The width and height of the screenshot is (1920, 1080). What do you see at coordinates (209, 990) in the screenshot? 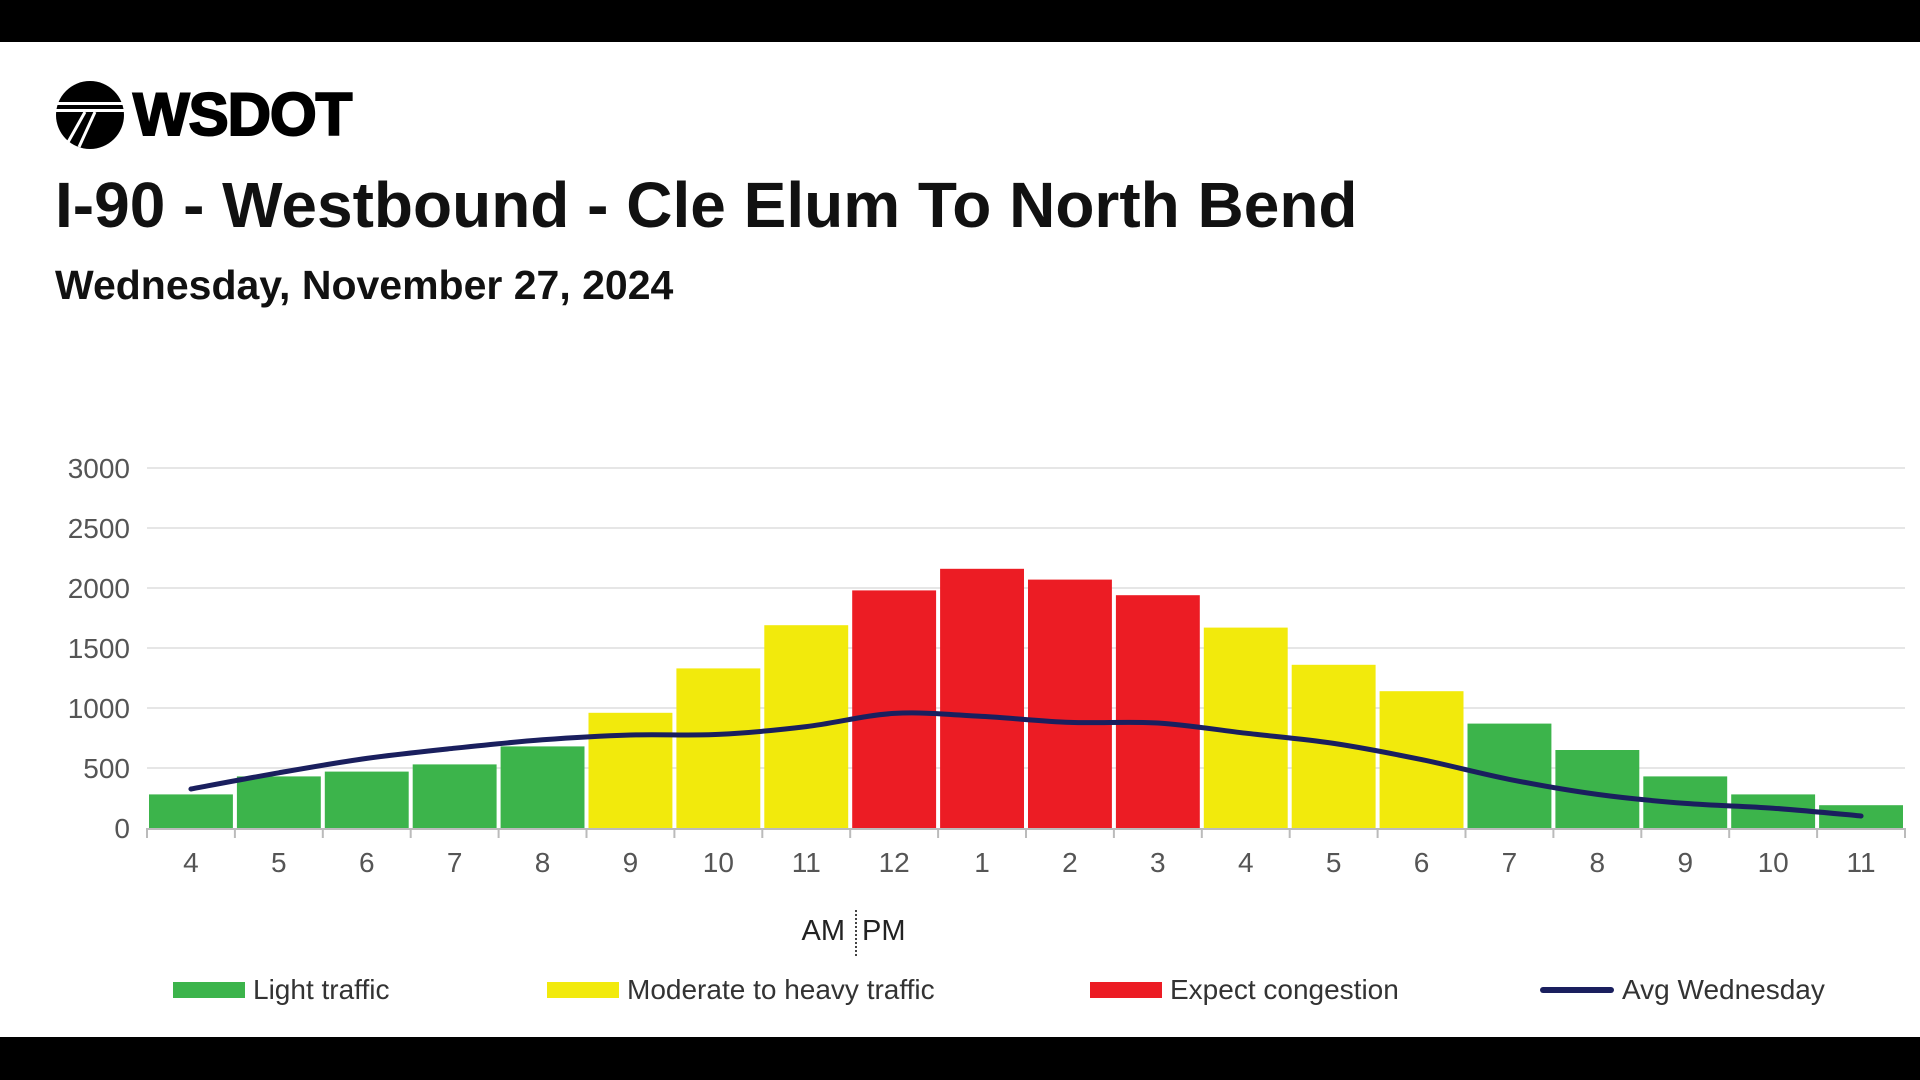
I see `legend-swatch-light` at bounding box center [209, 990].